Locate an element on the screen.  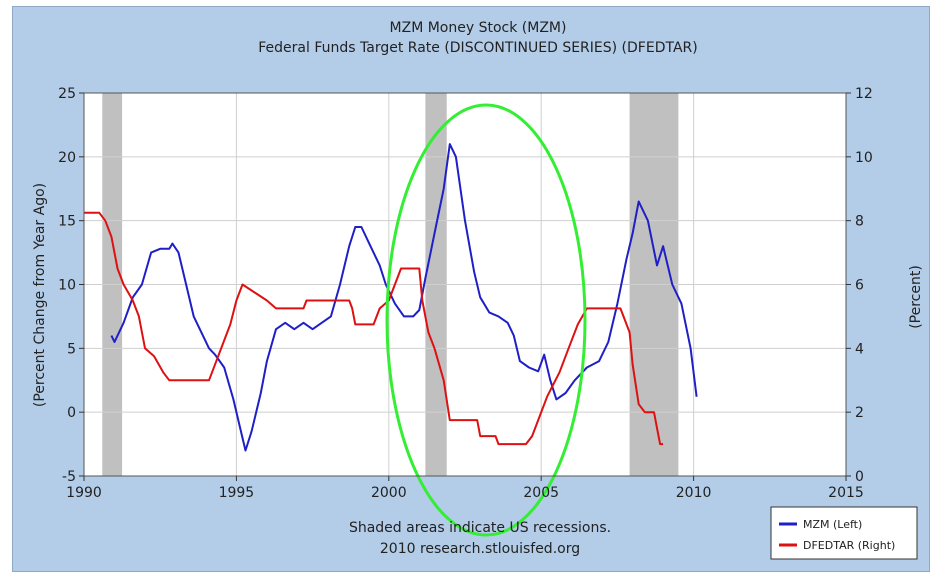
legend: MZM (Left) DFEDTAR (Right) is located at coordinates (844, 533).